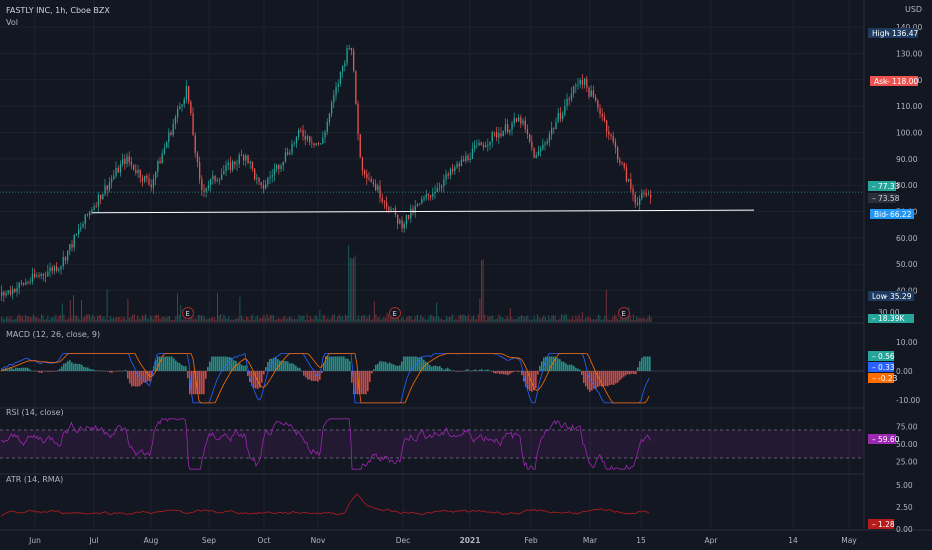 The image size is (932, 550). Describe the element at coordinates (325, 505) in the screenshot. I see `atr-pane` at that location.